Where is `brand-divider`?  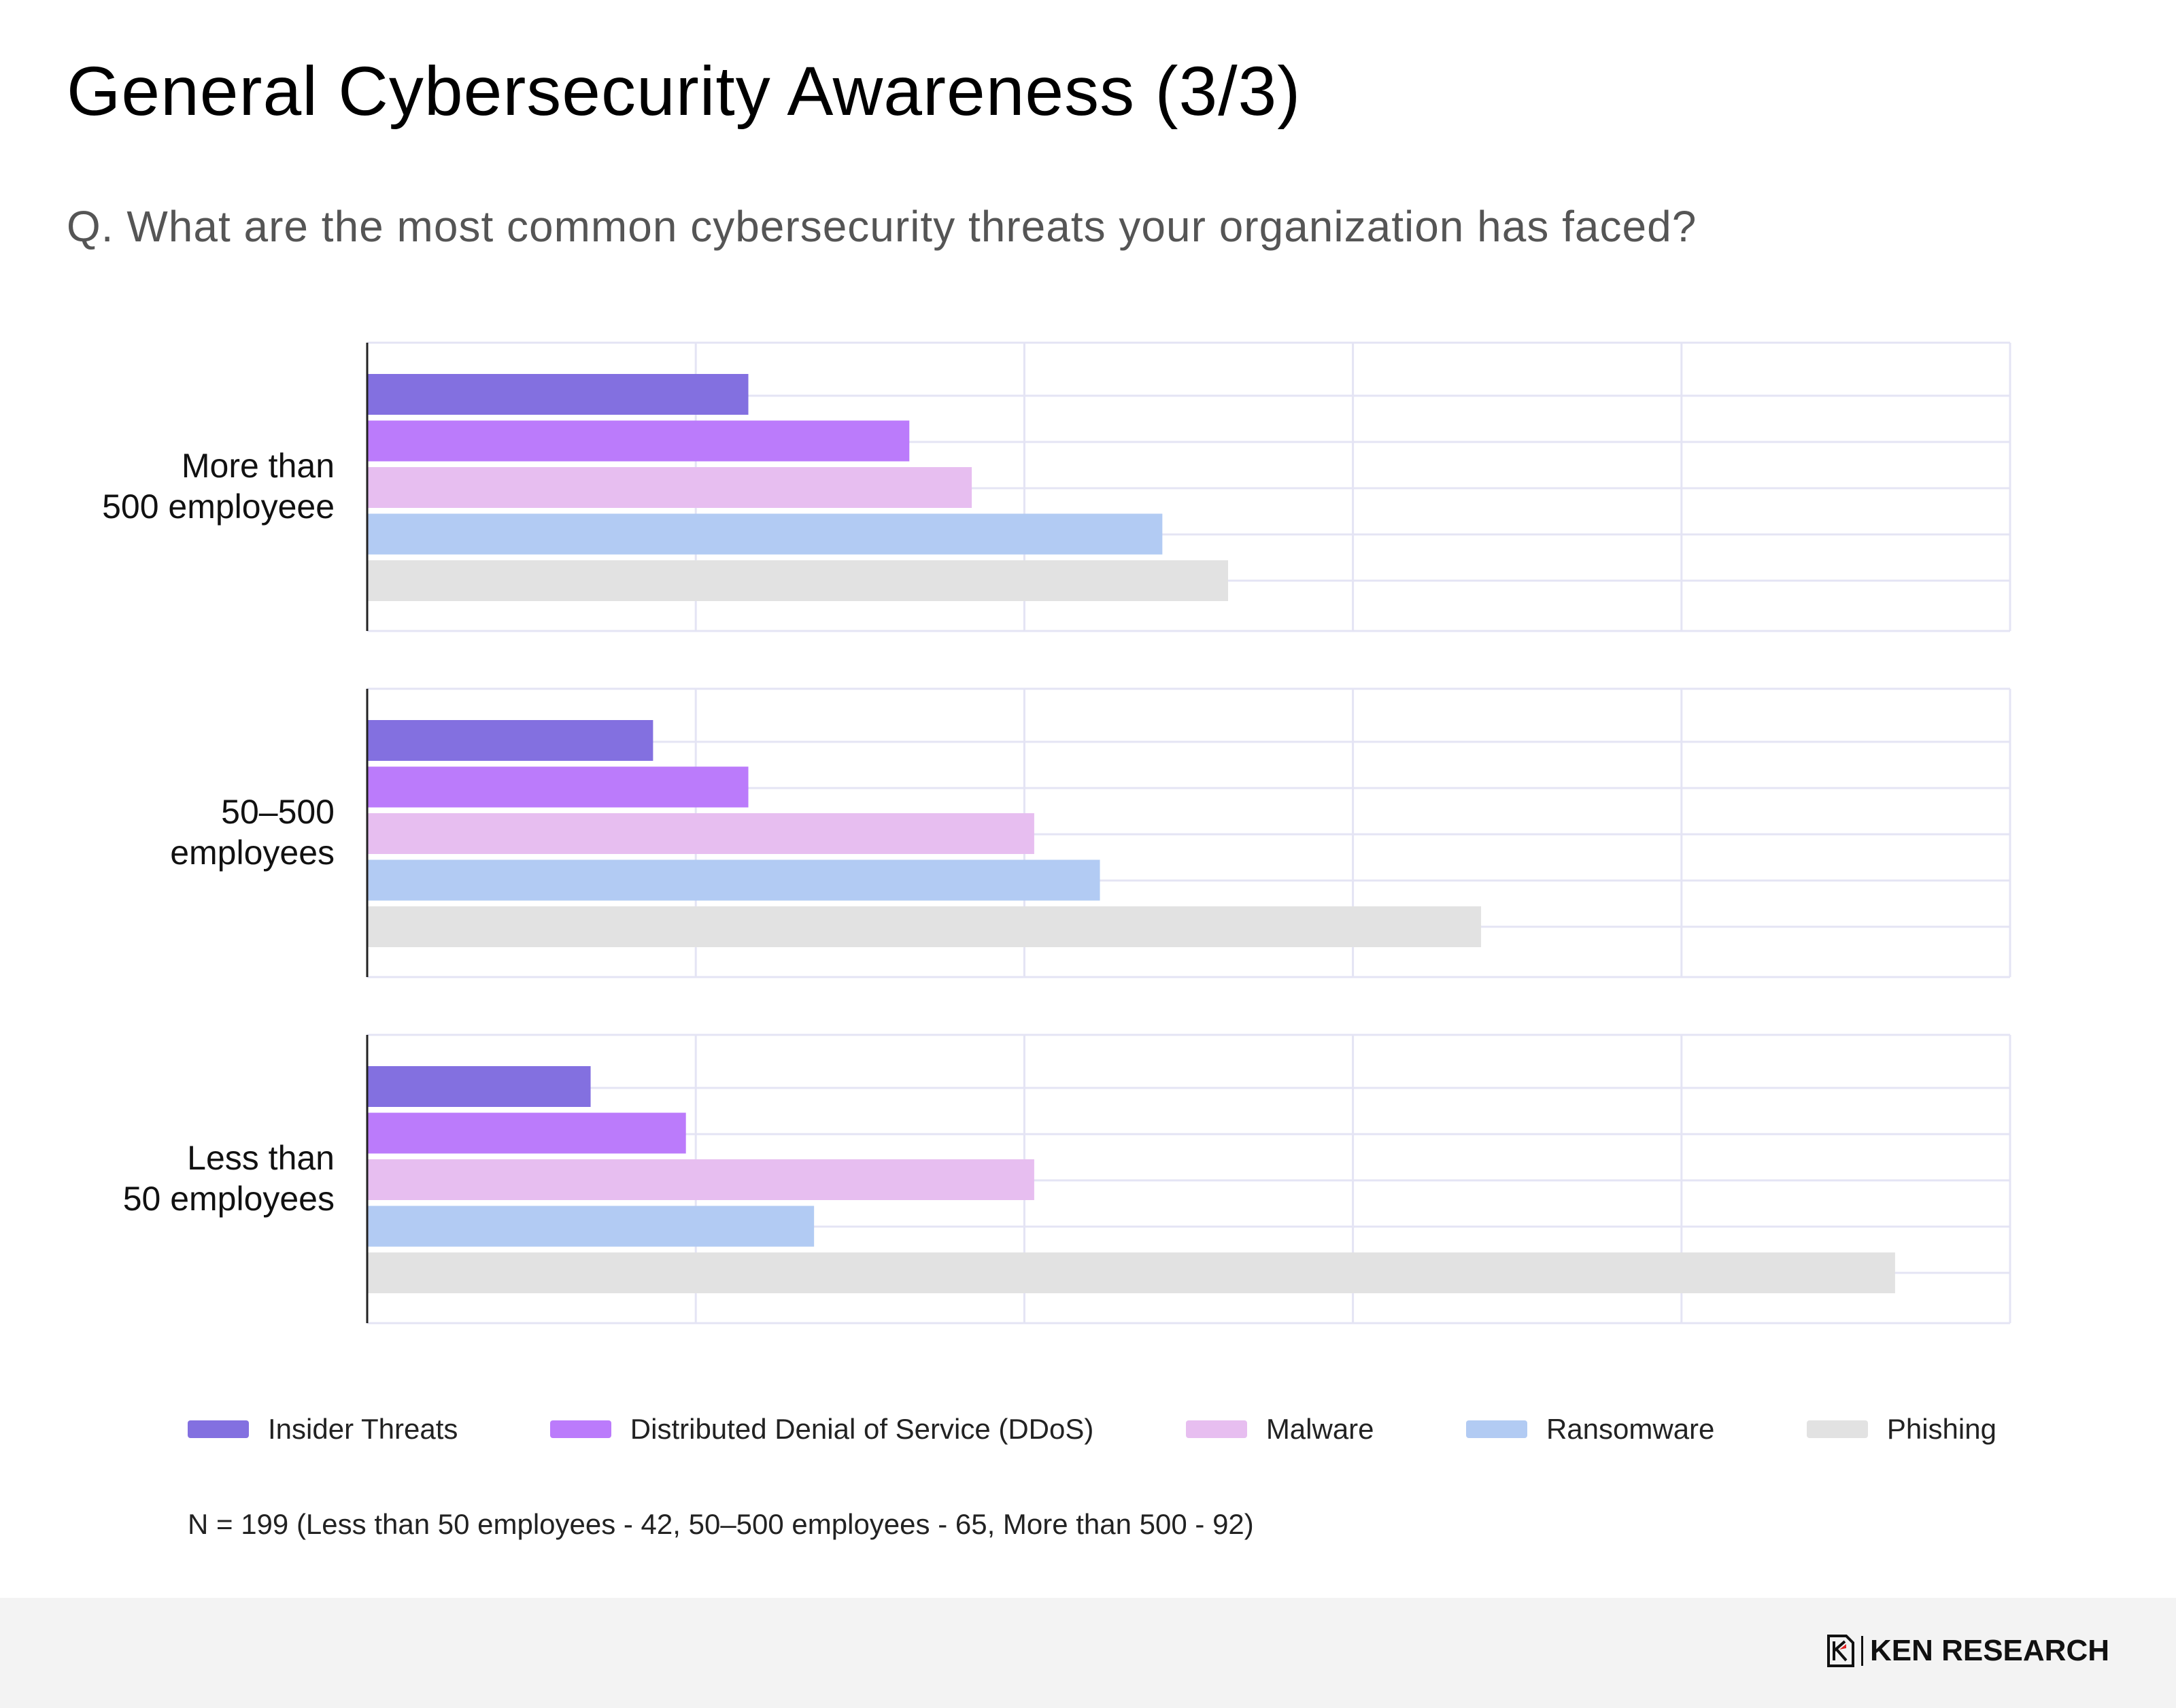 brand-divider is located at coordinates (1862, 1651).